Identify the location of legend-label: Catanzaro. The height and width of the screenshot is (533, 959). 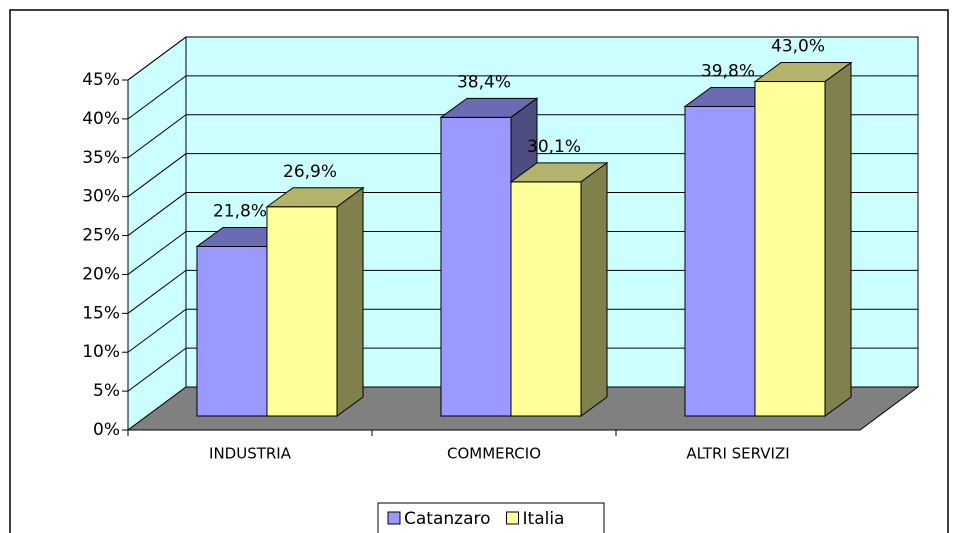
(447, 519).